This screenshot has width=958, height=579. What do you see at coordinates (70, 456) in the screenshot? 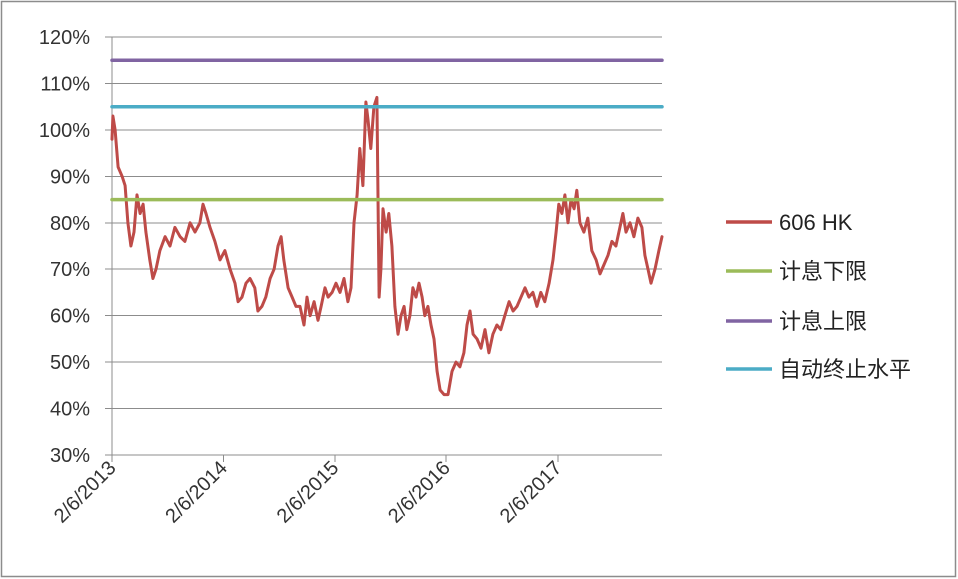
I see `y-tick-label: 30%` at bounding box center [70, 456].